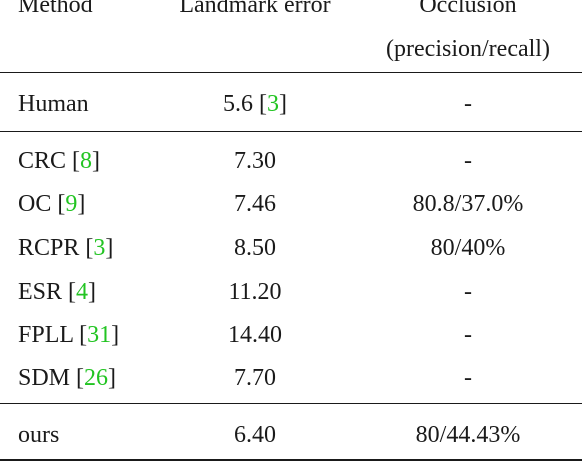 This screenshot has width=582, height=464. Describe the element at coordinates (59, 161) in the screenshot. I see `table-row-method: CRC [8]` at that location.